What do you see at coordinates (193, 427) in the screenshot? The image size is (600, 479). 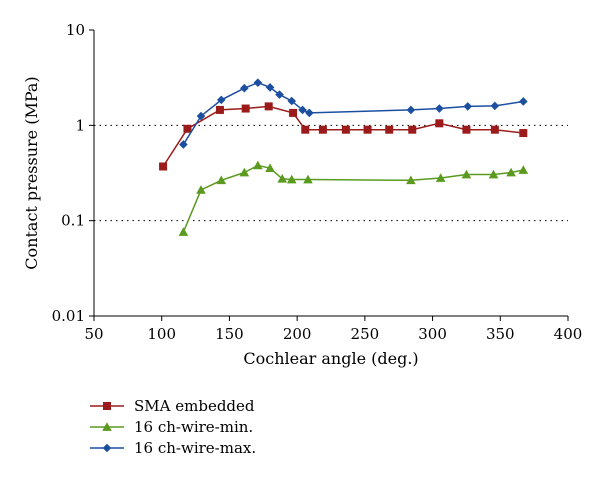 I see `legend-label: 16 ch-wire-min.` at bounding box center [193, 427].